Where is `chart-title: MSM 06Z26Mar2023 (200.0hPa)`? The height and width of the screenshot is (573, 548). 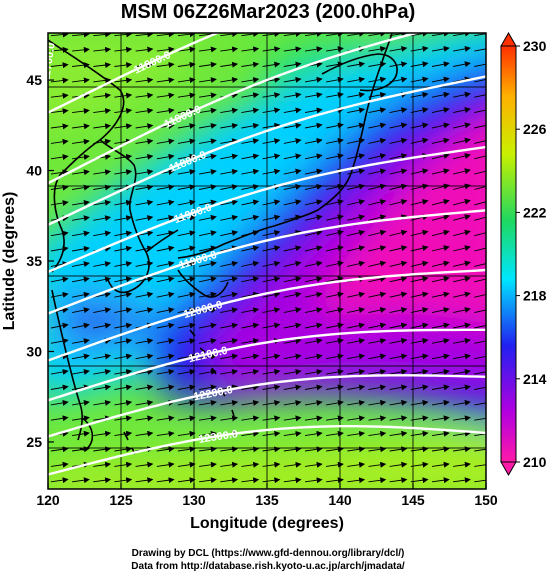 chart-title: MSM 06Z26Mar2023 (200.0hPa) is located at coordinates (268, 12).